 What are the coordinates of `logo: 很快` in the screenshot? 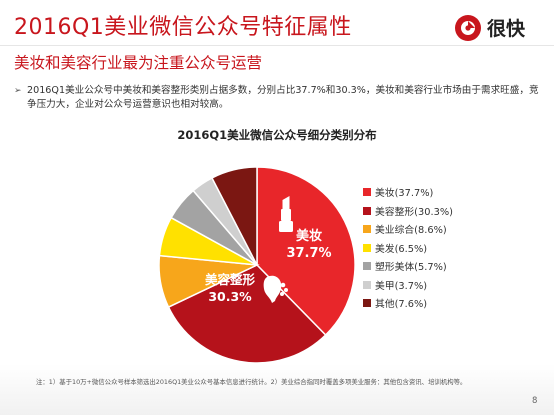 It's located at (499, 28).